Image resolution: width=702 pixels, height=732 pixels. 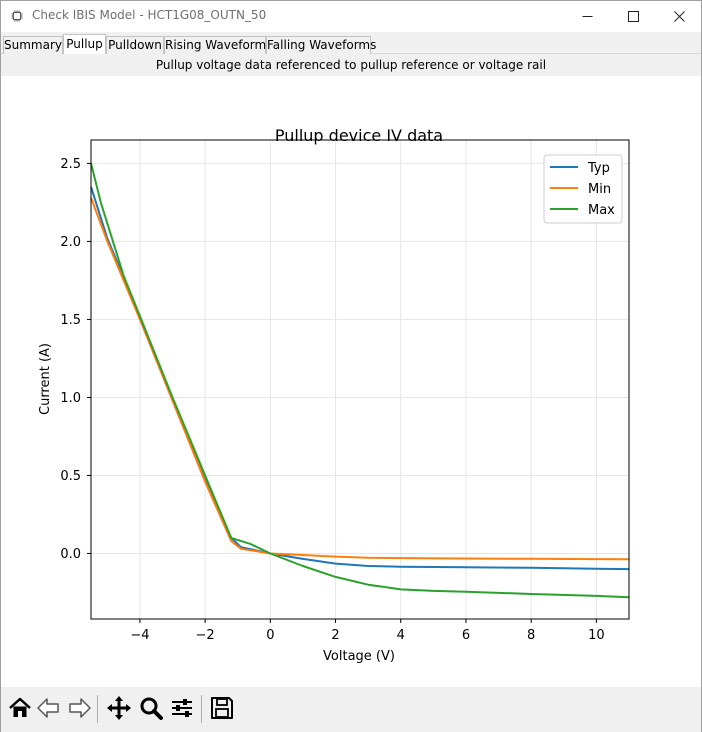 I want to click on configure-subplots-button, so click(x=182, y=708).